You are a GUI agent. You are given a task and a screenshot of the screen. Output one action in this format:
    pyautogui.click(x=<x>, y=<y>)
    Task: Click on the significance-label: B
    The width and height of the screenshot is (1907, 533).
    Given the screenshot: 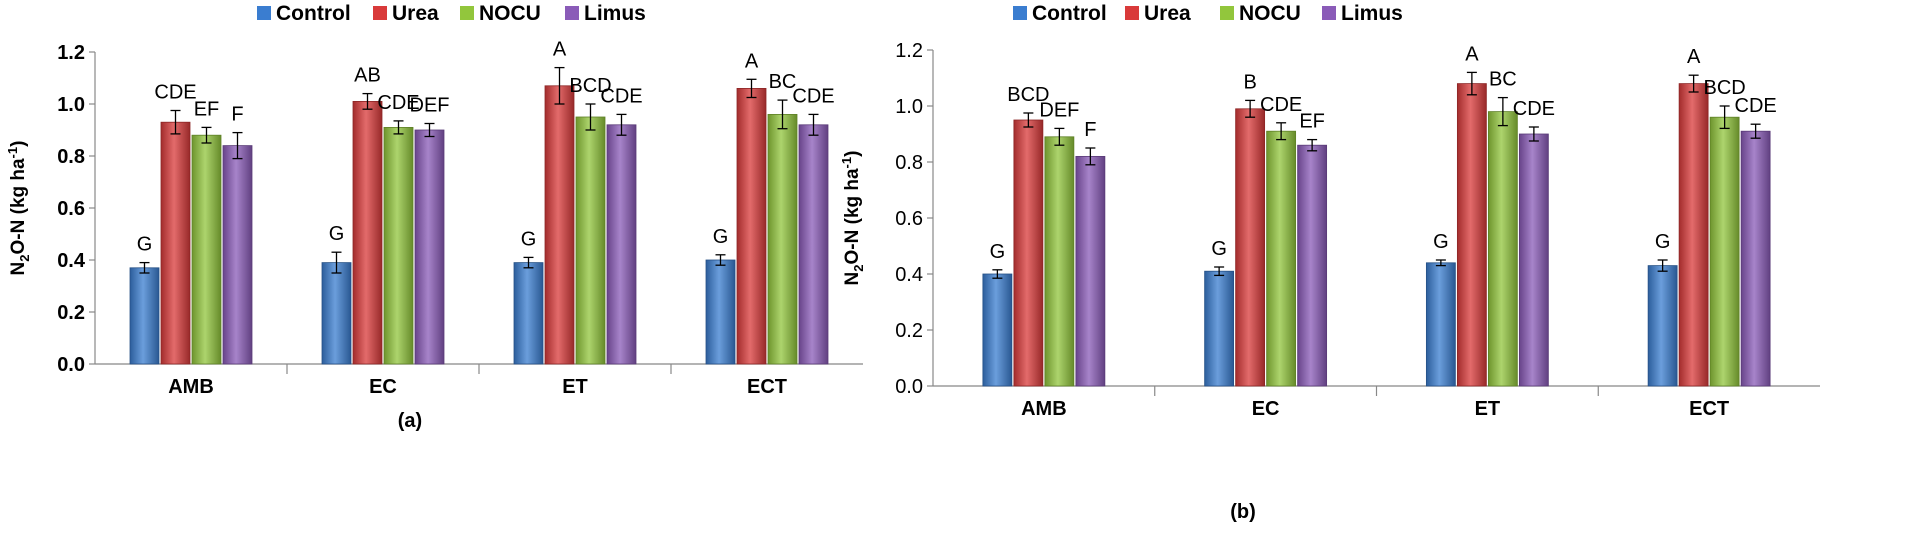 What is the action you would take?
    pyautogui.click(x=1249, y=82)
    